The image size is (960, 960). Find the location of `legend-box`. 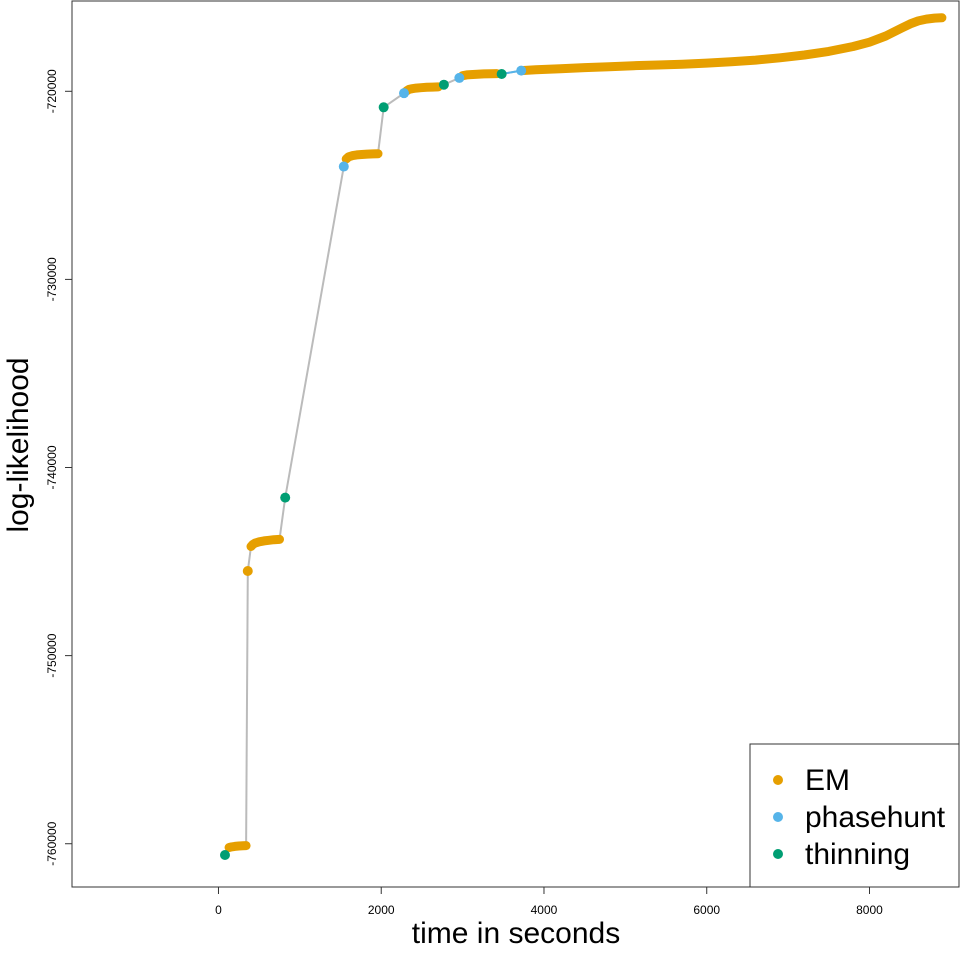

legend-box is located at coordinates (854, 815).